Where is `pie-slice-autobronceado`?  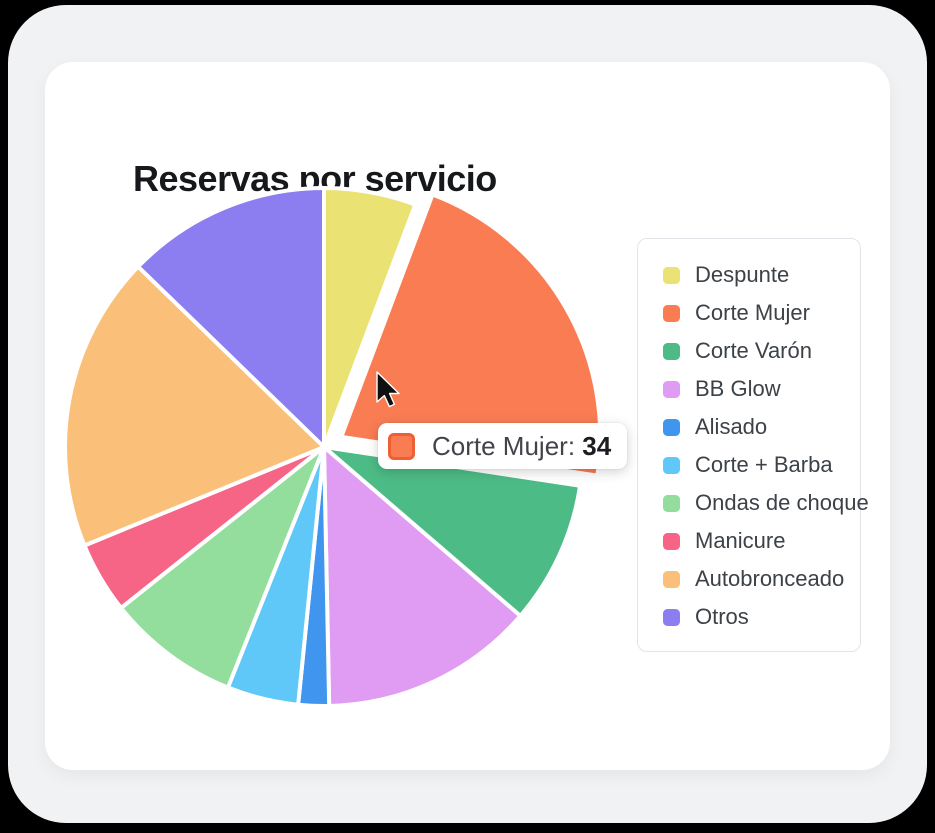 pie-slice-autobronceado is located at coordinates (194, 406).